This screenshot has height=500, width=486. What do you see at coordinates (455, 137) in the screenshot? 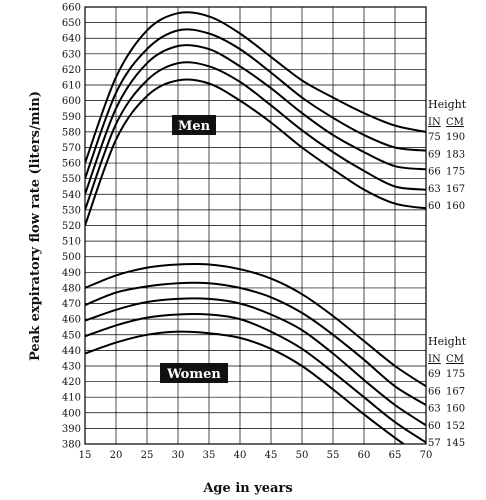
I see `legend-height-cm: 190` at bounding box center [455, 137].